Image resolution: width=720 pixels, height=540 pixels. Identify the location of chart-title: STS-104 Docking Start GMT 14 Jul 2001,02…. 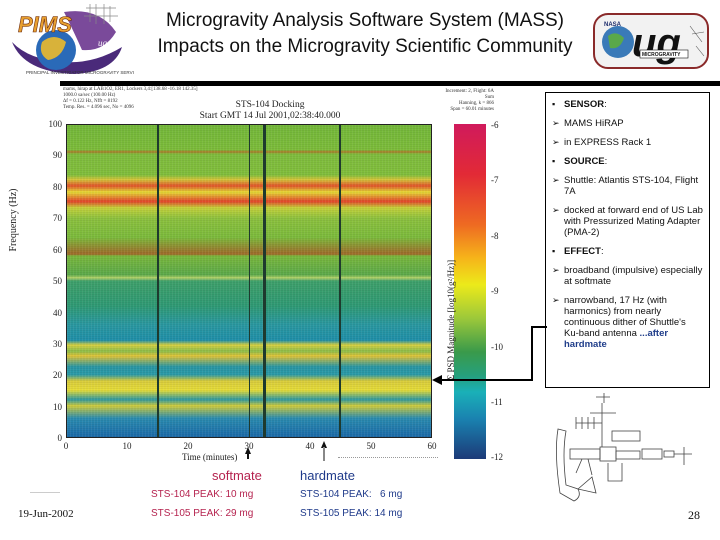
(270, 111).